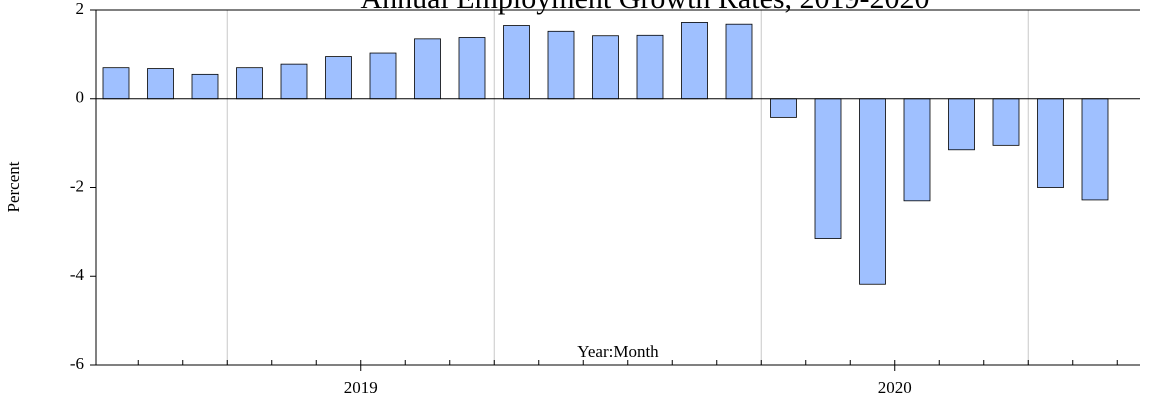  I want to click on y-tick-label: 0, so click(80, 97).